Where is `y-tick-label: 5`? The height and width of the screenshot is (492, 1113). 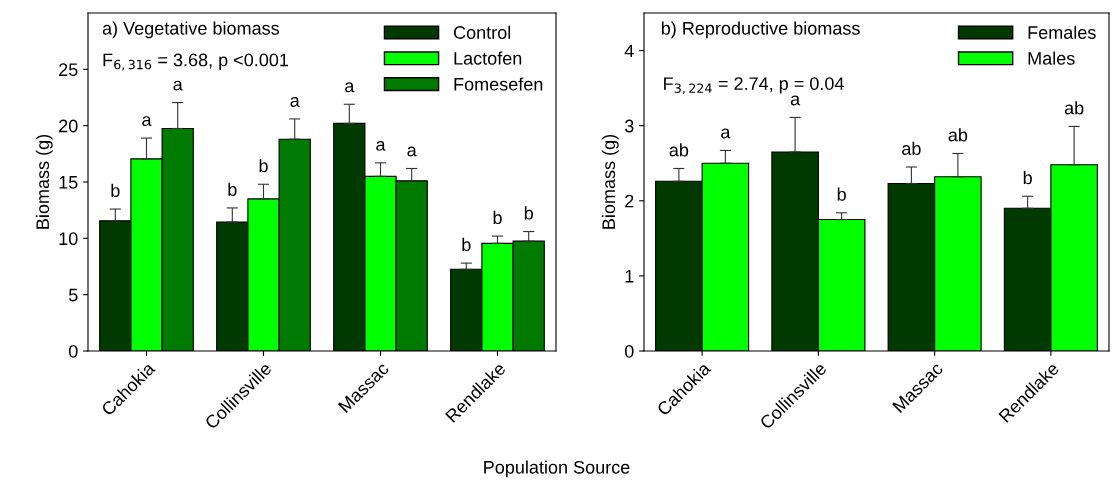 y-tick-label: 5 is located at coordinates (73, 295).